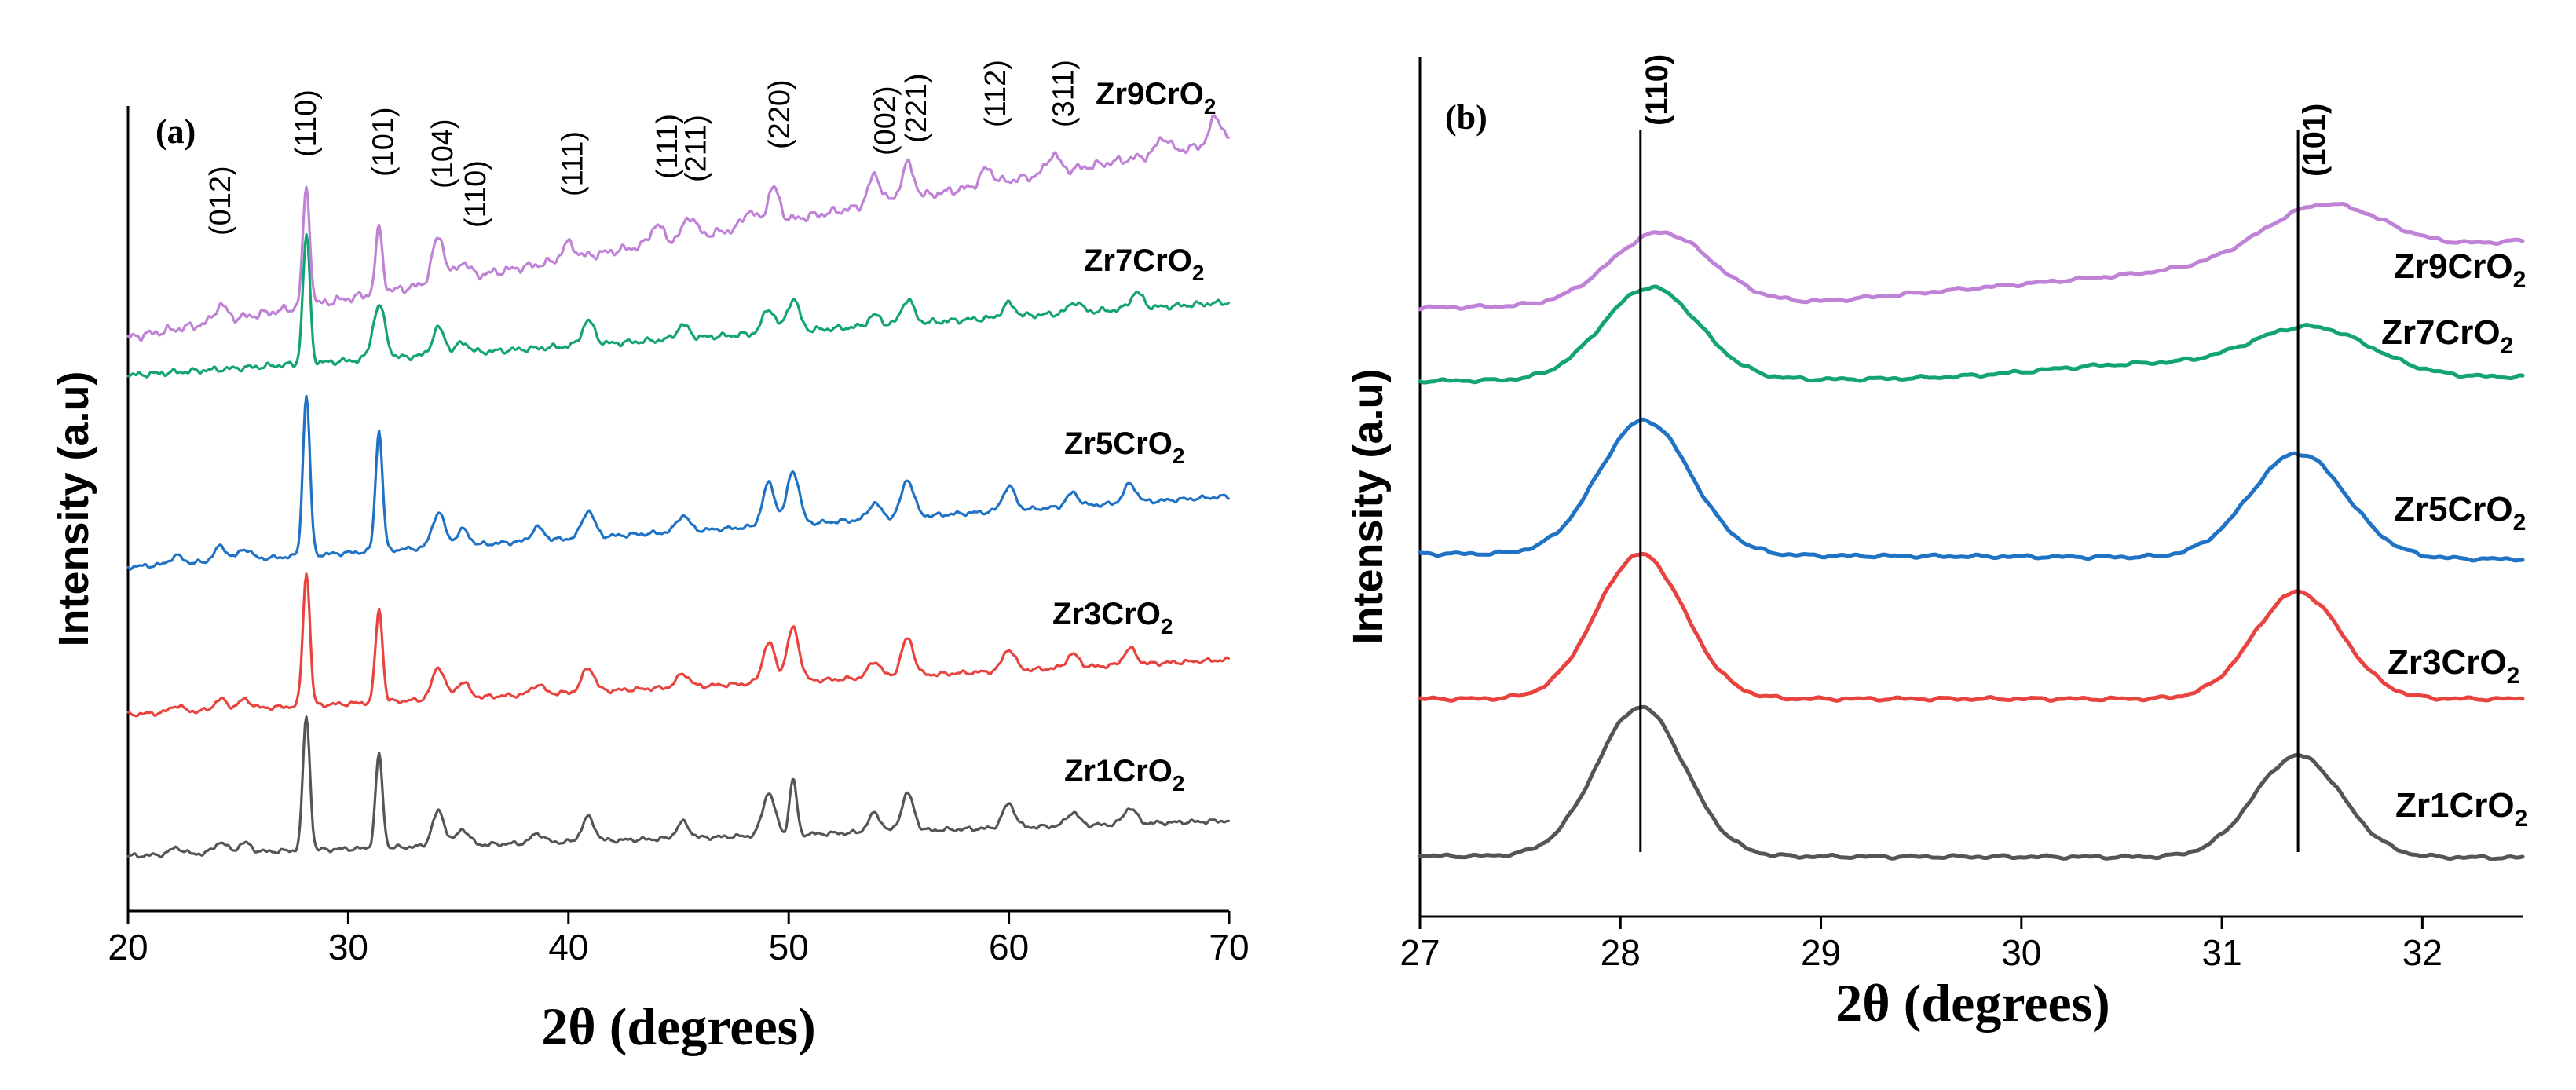 This screenshot has width=2576, height=1090. What do you see at coordinates (221, 201) in the screenshot?
I see `panel-a-hkl-0: (012)` at bounding box center [221, 201].